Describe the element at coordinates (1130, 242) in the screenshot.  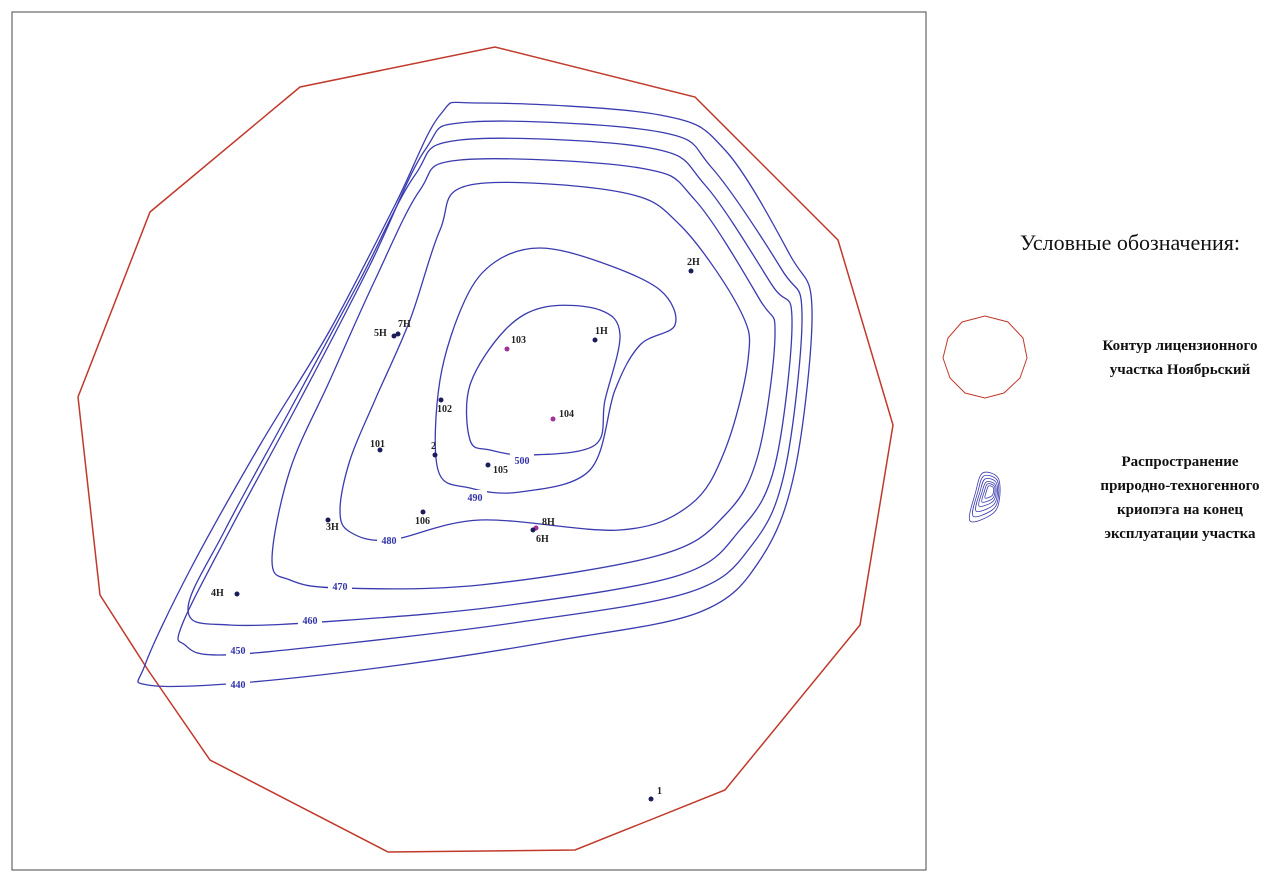
I see `legend-title: Условные обозначения:` at that location.